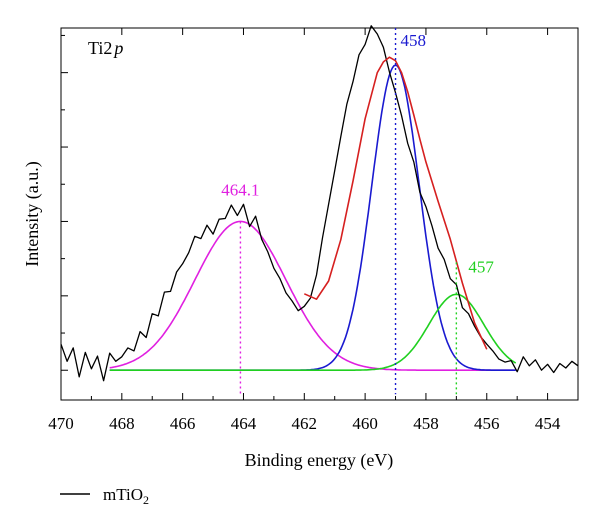 This screenshot has height=528, width=600. I want to click on x-tick-label-454: 454, so click(548, 423).